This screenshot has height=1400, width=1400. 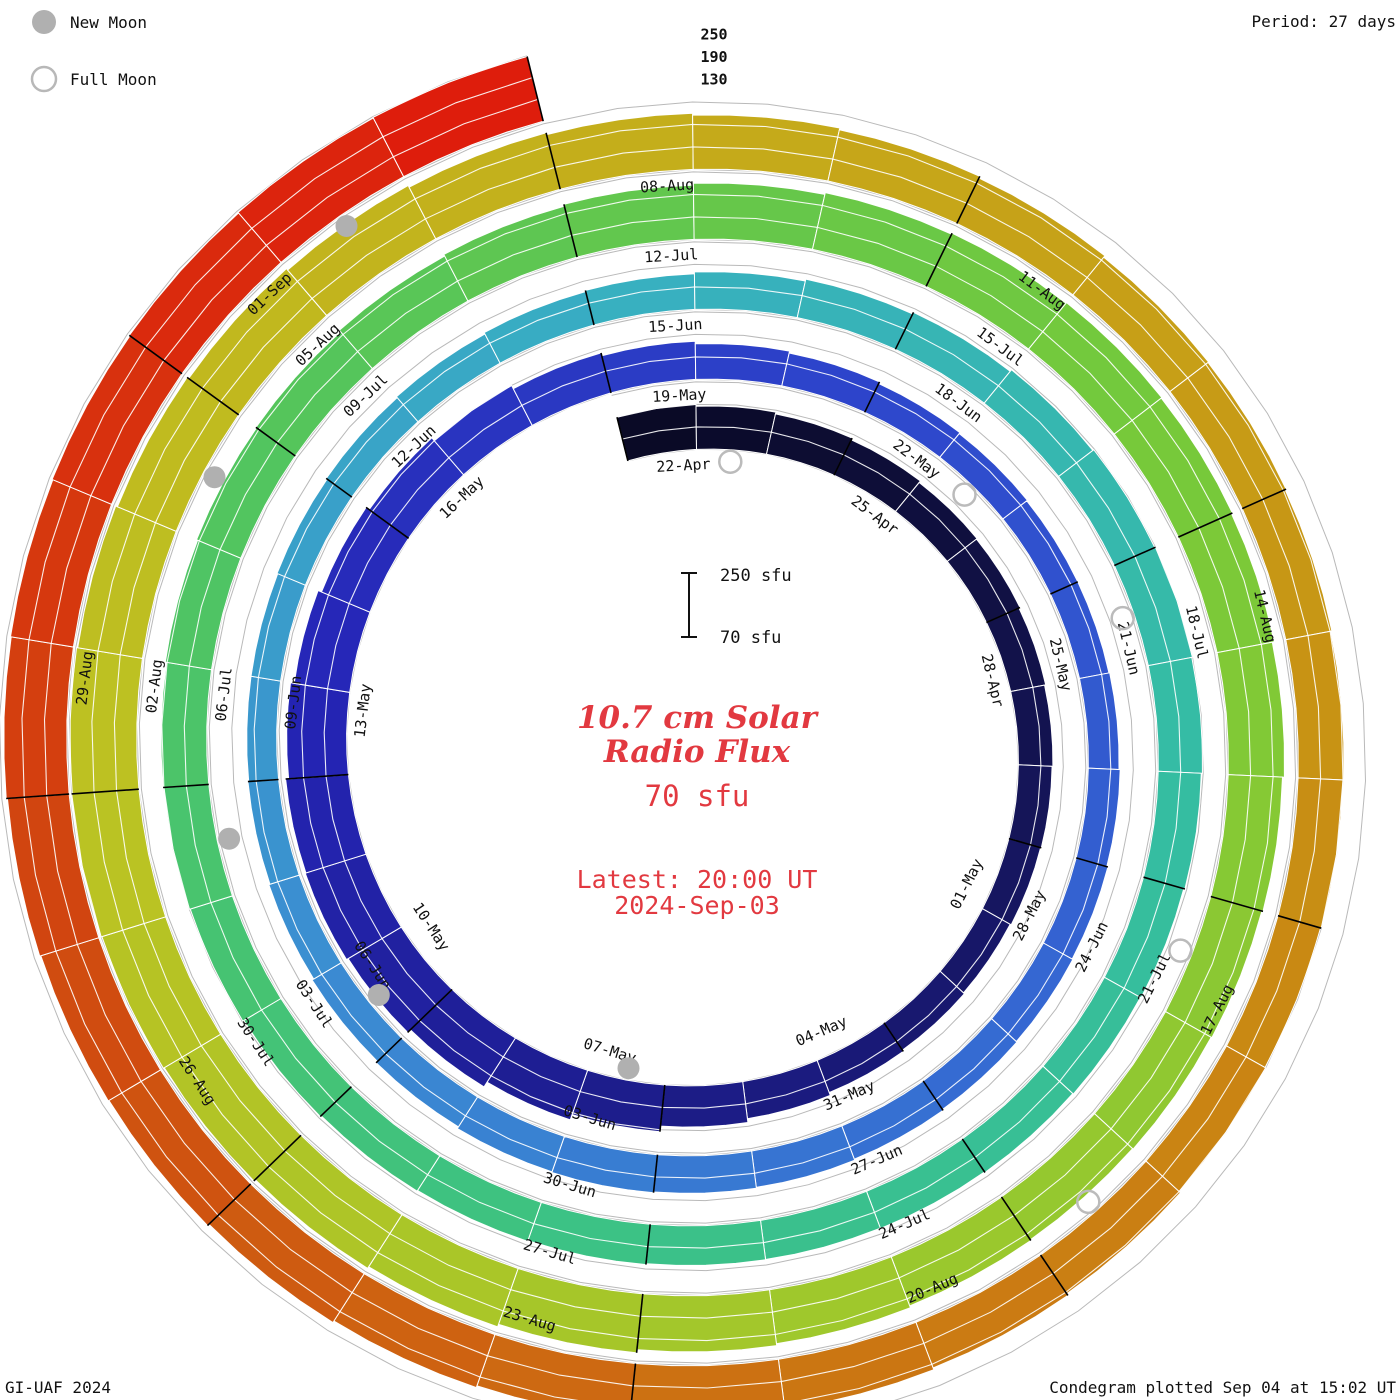 I want to click on axis-tick-label: 250, so click(x=713, y=35).